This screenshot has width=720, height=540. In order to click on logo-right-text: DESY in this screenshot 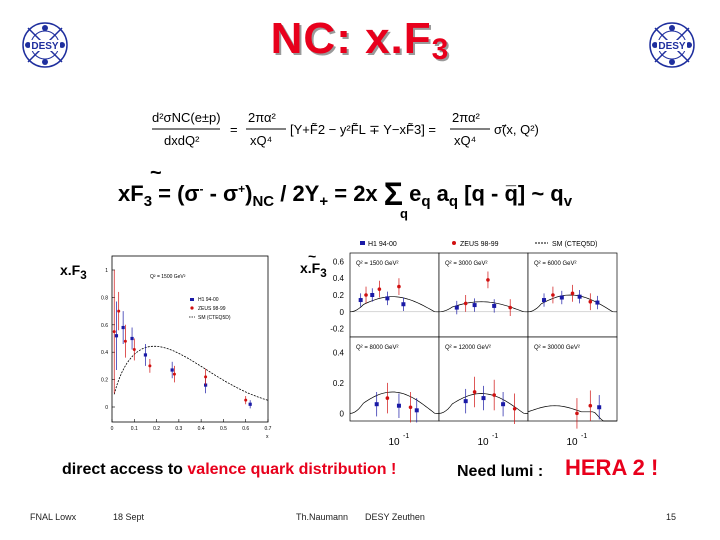, I will do `click(672, 46)`.